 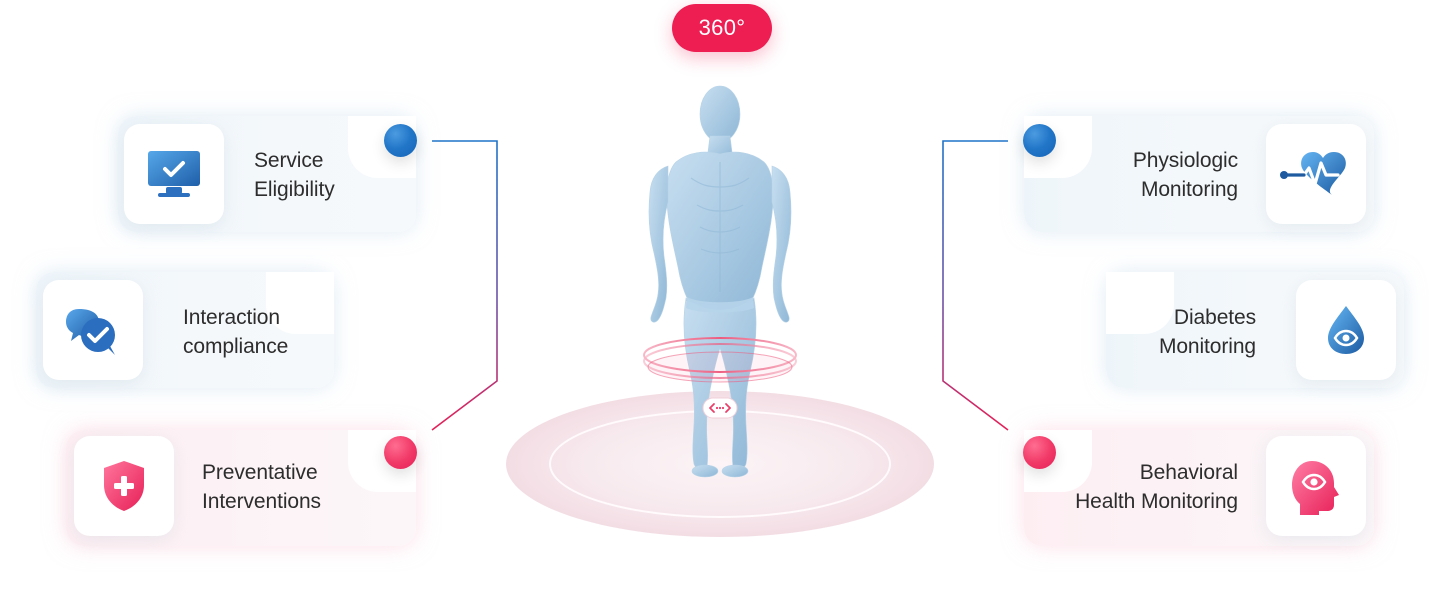 I want to click on physiologic-monitoring-dot, so click(x=1039, y=140).